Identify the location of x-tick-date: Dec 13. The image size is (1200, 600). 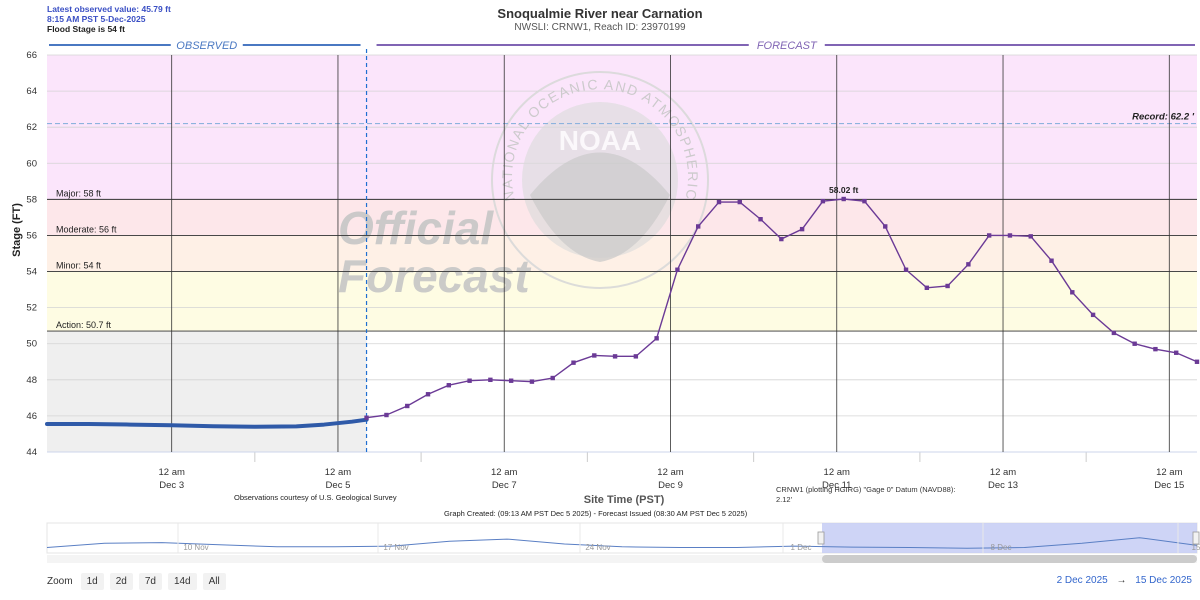
(1003, 485).